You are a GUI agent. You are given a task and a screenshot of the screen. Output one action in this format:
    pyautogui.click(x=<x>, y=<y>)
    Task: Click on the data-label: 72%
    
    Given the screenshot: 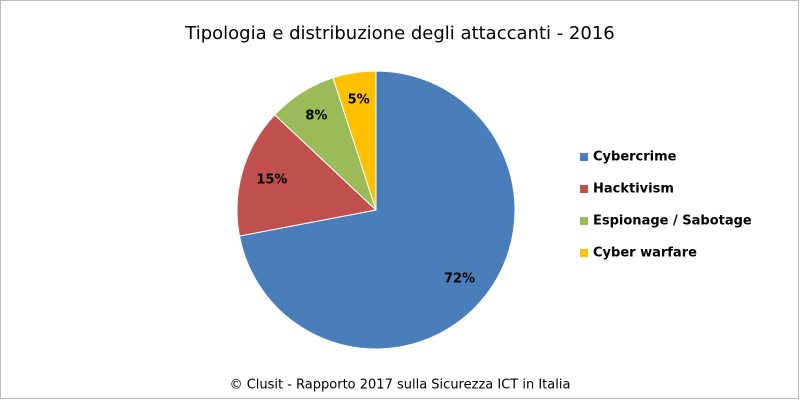 What is the action you would take?
    pyautogui.click(x=459, y=279)
    